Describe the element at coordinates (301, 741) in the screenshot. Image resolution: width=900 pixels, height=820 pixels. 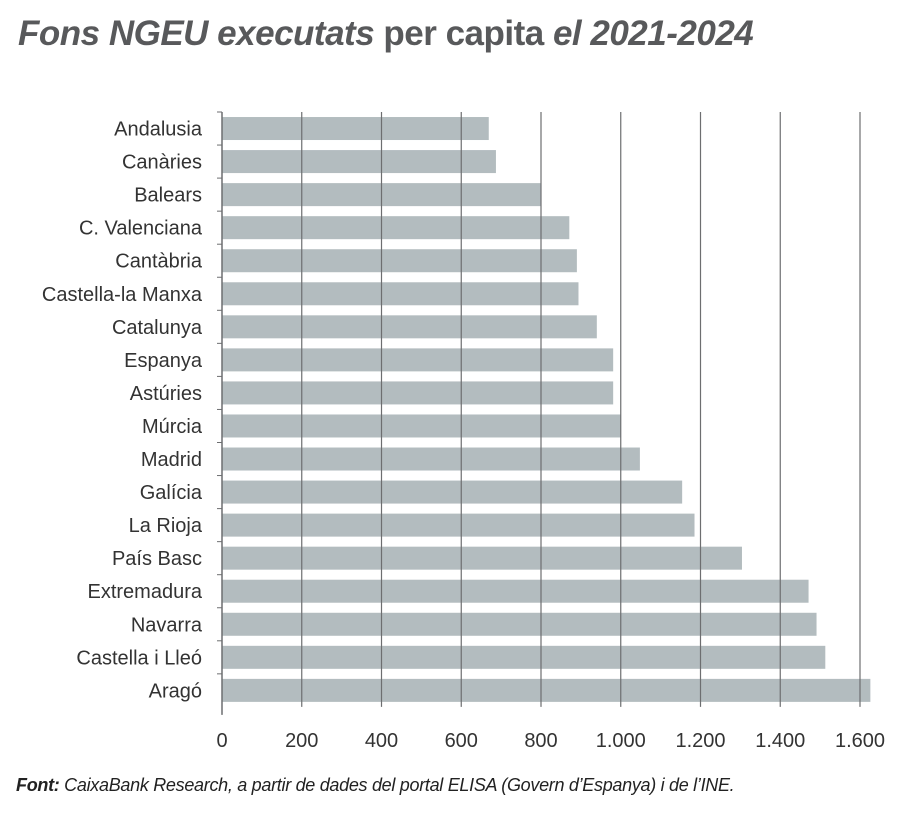
I see `x-tick-label: 200` at that location.